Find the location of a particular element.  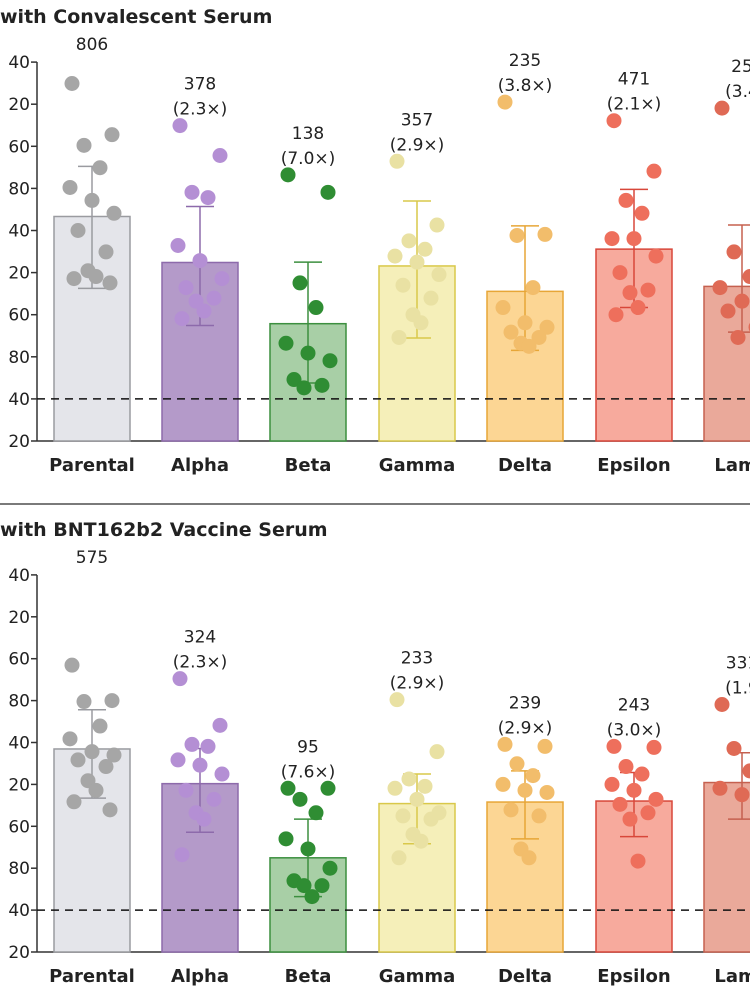

fold-change-annotation: (1.9 is located at coordinates (737, 689).